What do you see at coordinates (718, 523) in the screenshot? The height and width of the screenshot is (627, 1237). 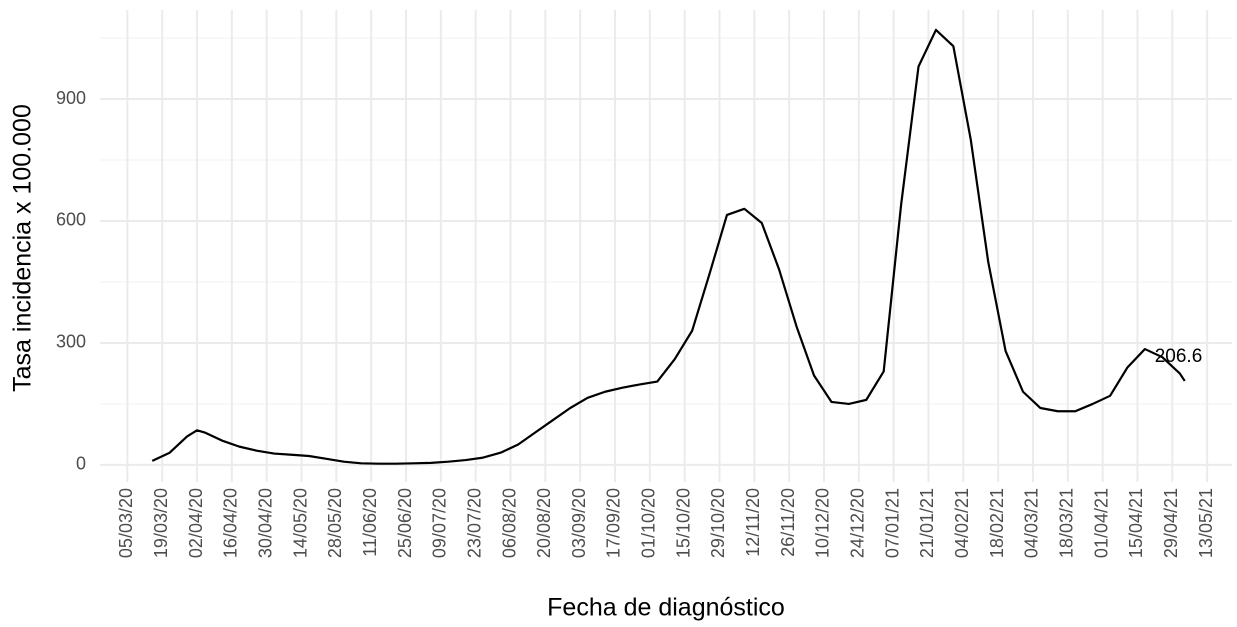 I see `x-tick-label: 29/10/20` at bounding box center [718, 523].